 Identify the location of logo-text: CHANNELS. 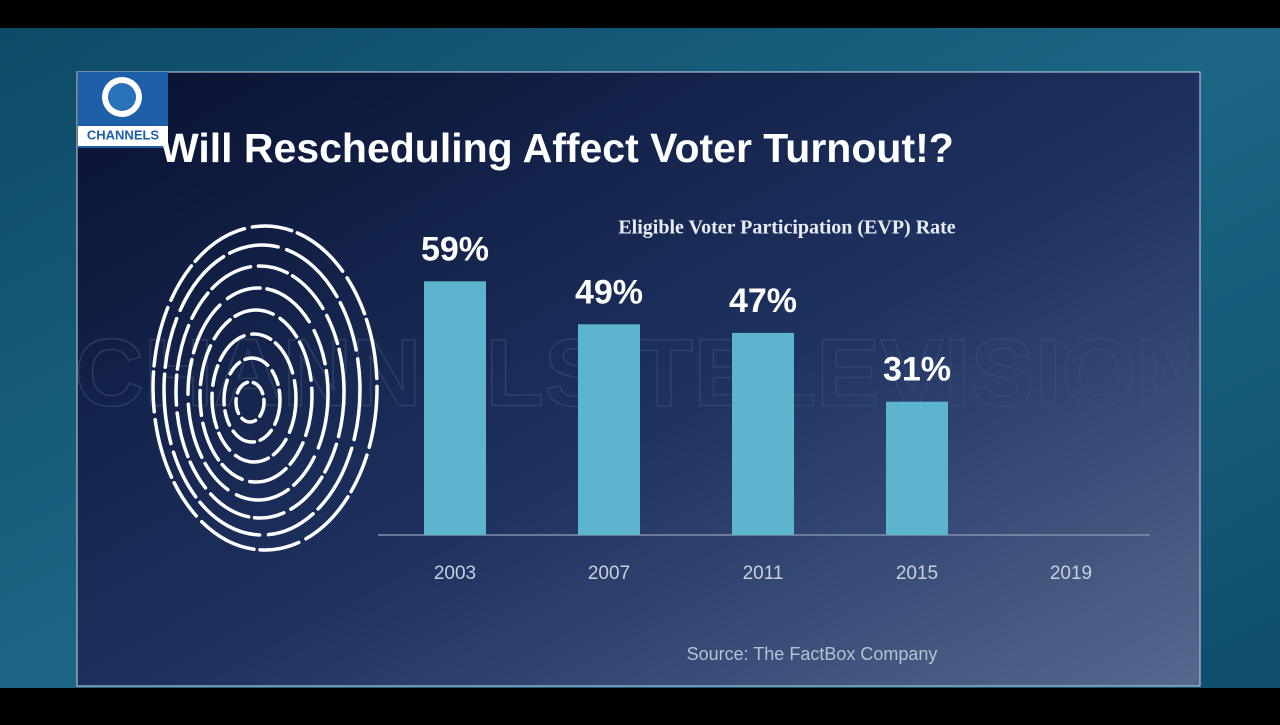
(123, 134).